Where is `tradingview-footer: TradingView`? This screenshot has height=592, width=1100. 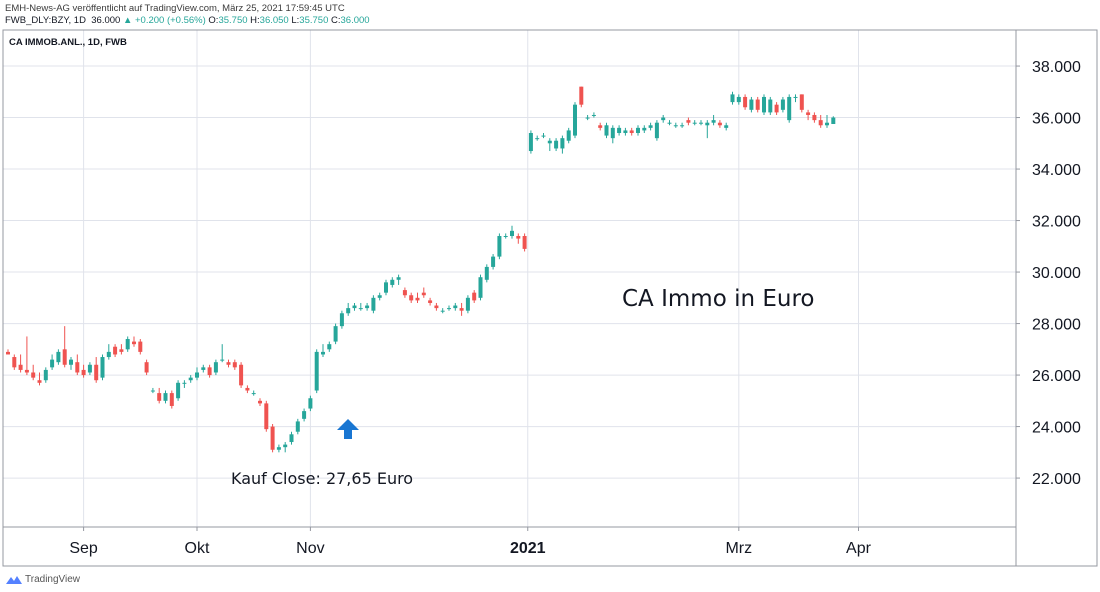
tradingview-footer: TradingView is located at coordinates (43, 579).